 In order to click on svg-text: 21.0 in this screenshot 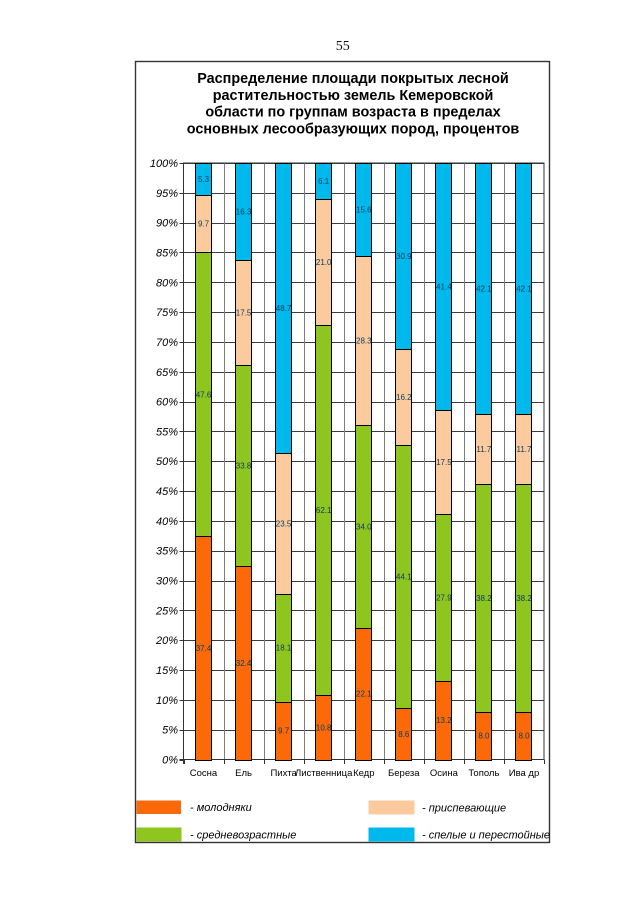, I will do `click(324, 262)`.